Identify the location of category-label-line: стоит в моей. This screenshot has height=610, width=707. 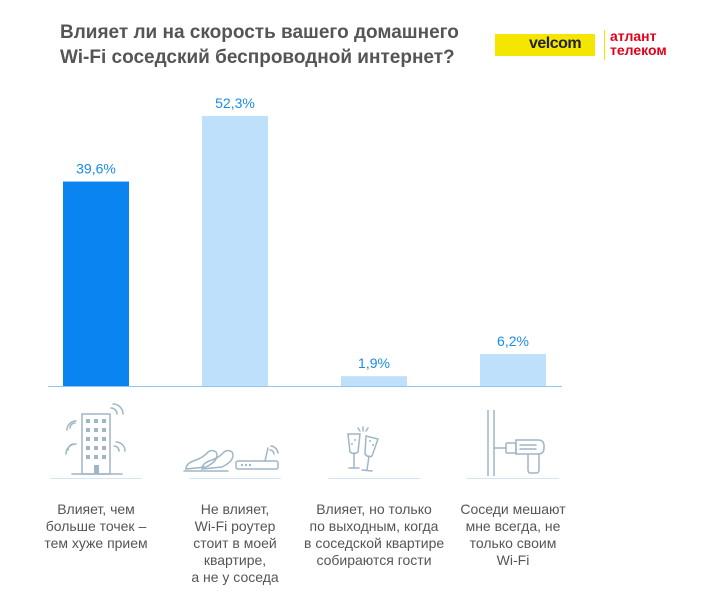
(235, 543).